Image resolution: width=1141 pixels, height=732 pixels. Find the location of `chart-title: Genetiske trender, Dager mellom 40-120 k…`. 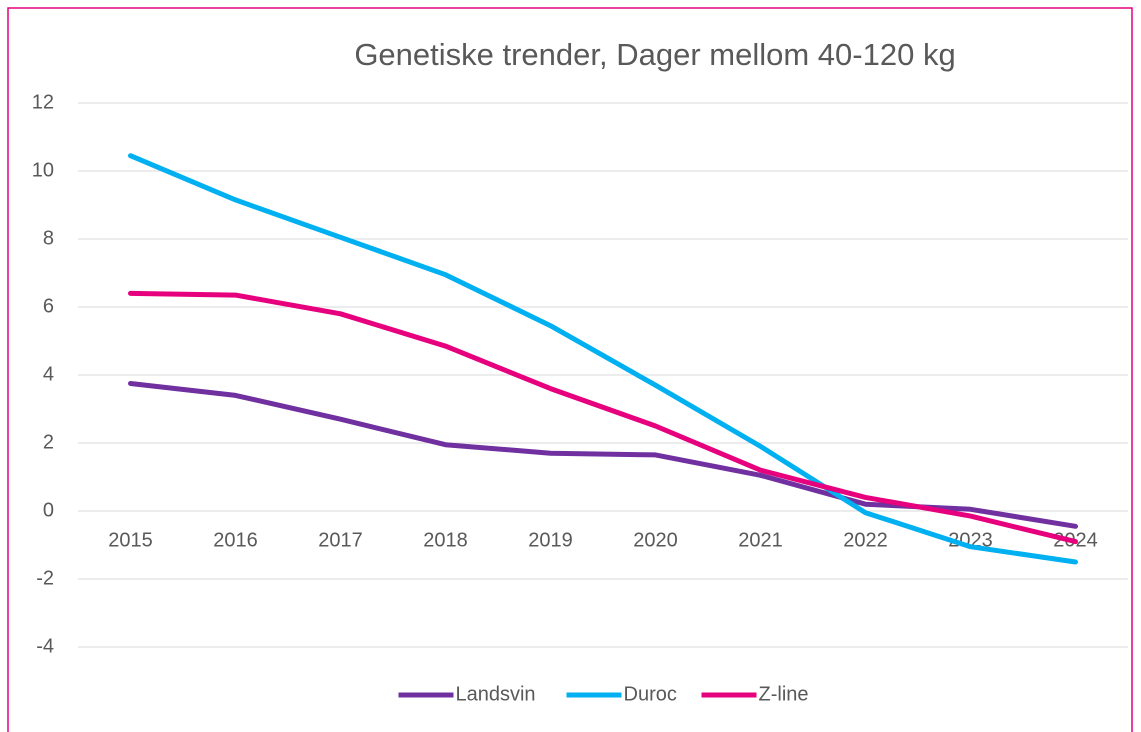

chart-title: Genetiske trender, Dager mellom 40-120 k… is located at coordinates (654, 54).